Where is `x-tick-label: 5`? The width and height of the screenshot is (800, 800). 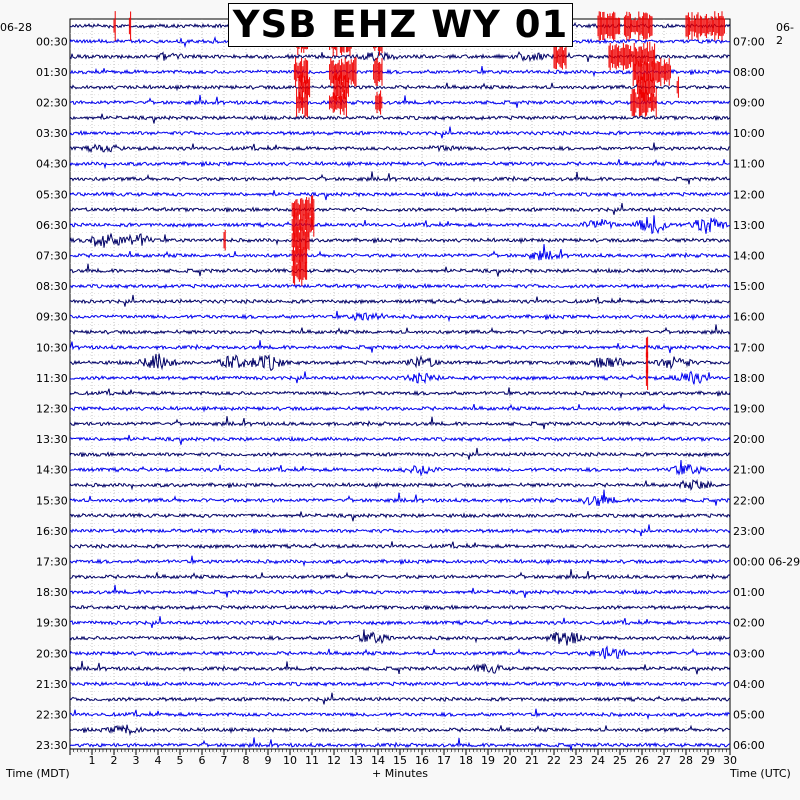 x-tick-label: 5 is located at coordinates (180, 760).